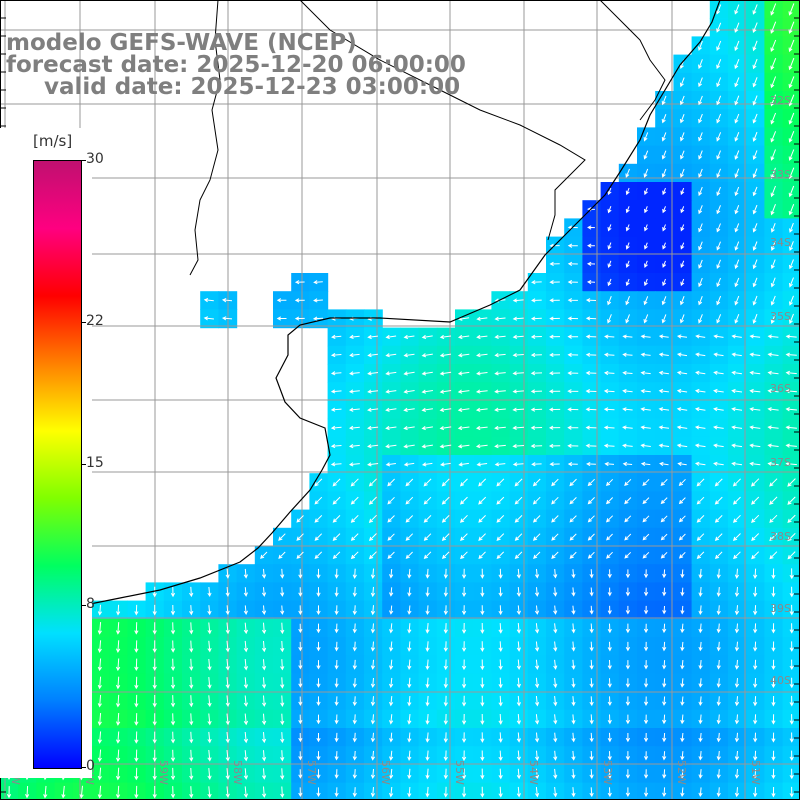  I want to click on latitude-label: 33S, so click(780, 174).